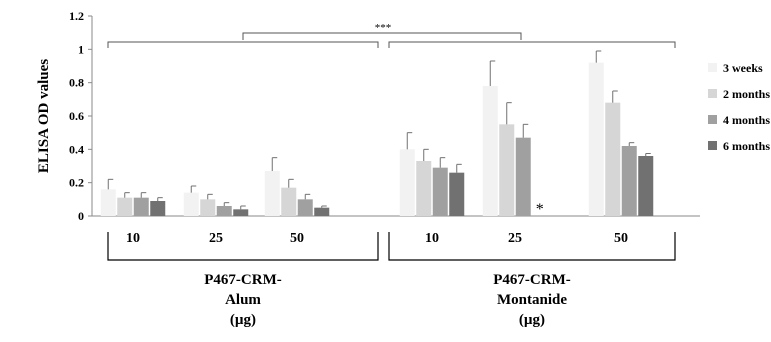  Describe the element at coordinates (532, 246) in the screenshot. I see `group-bracket-bottom-right` at that location.